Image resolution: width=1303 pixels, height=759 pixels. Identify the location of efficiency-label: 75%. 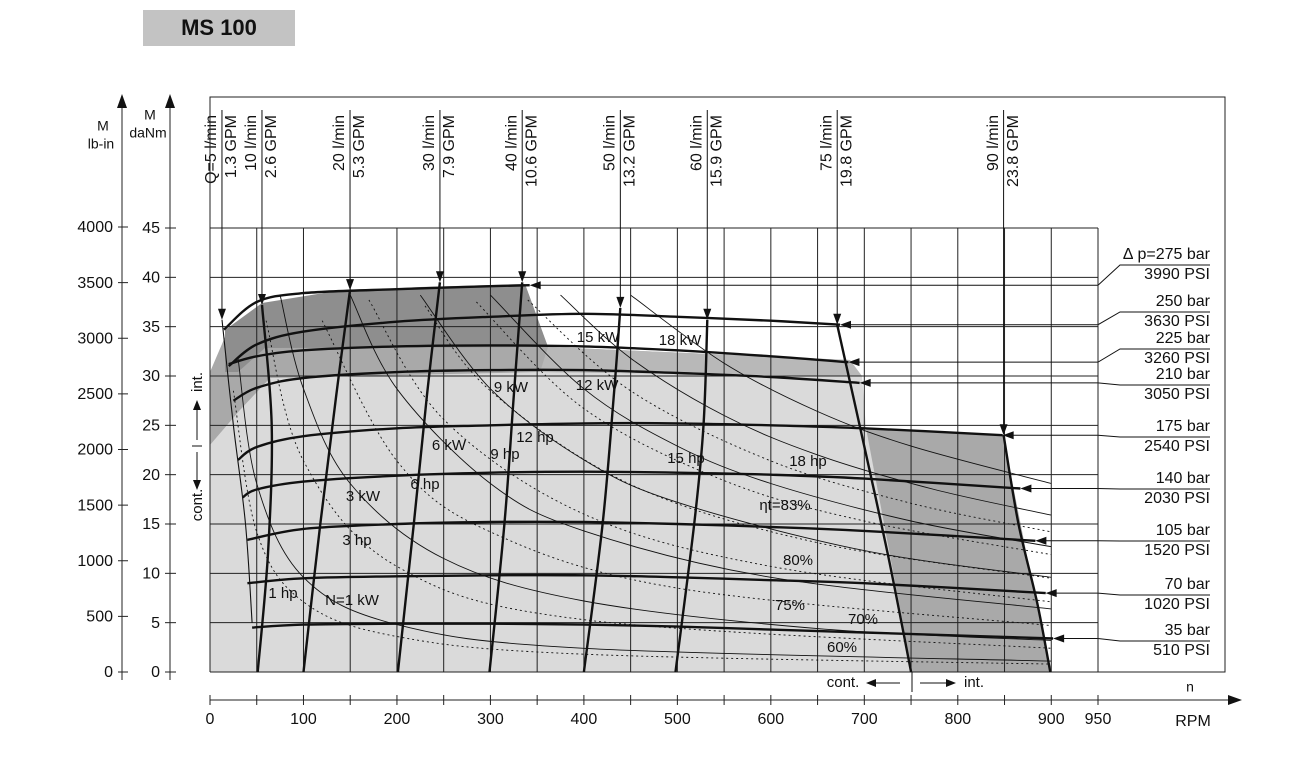
(790, 605).